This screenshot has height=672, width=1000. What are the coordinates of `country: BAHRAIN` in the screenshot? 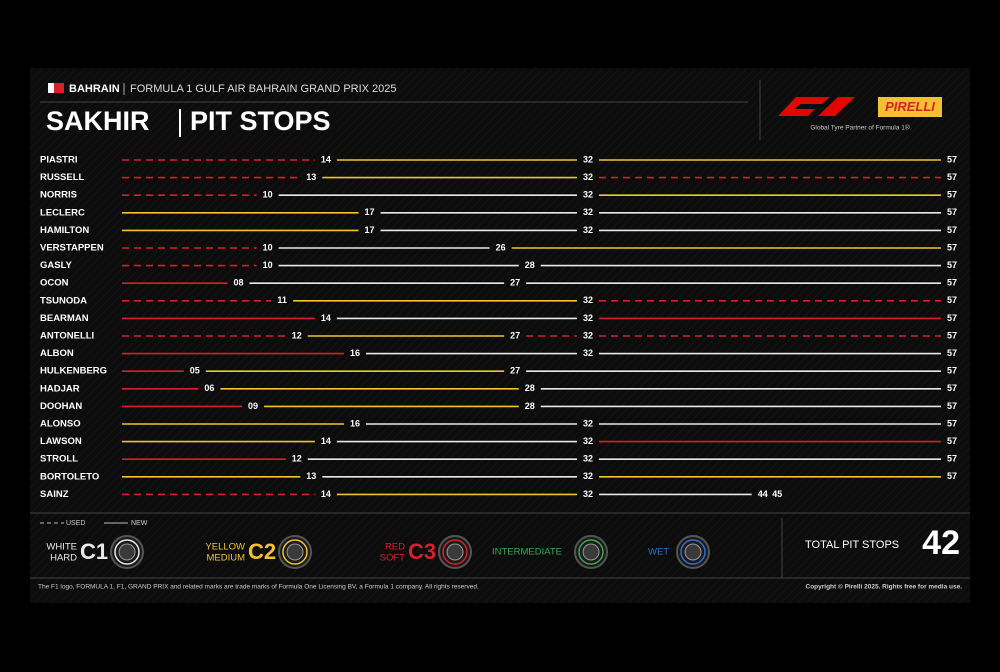 It's located at (94, 89).